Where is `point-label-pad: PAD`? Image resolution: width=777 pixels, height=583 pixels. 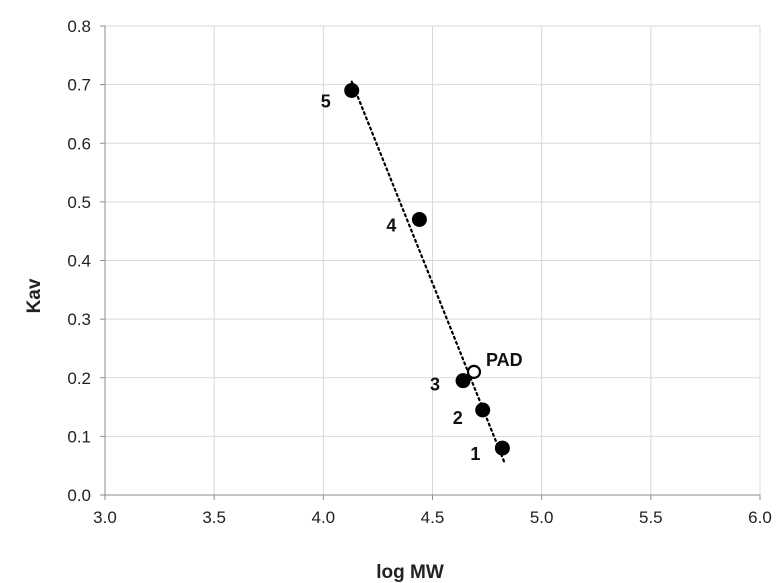 point-label-pad: PAD is located at coordinates (504, 360).